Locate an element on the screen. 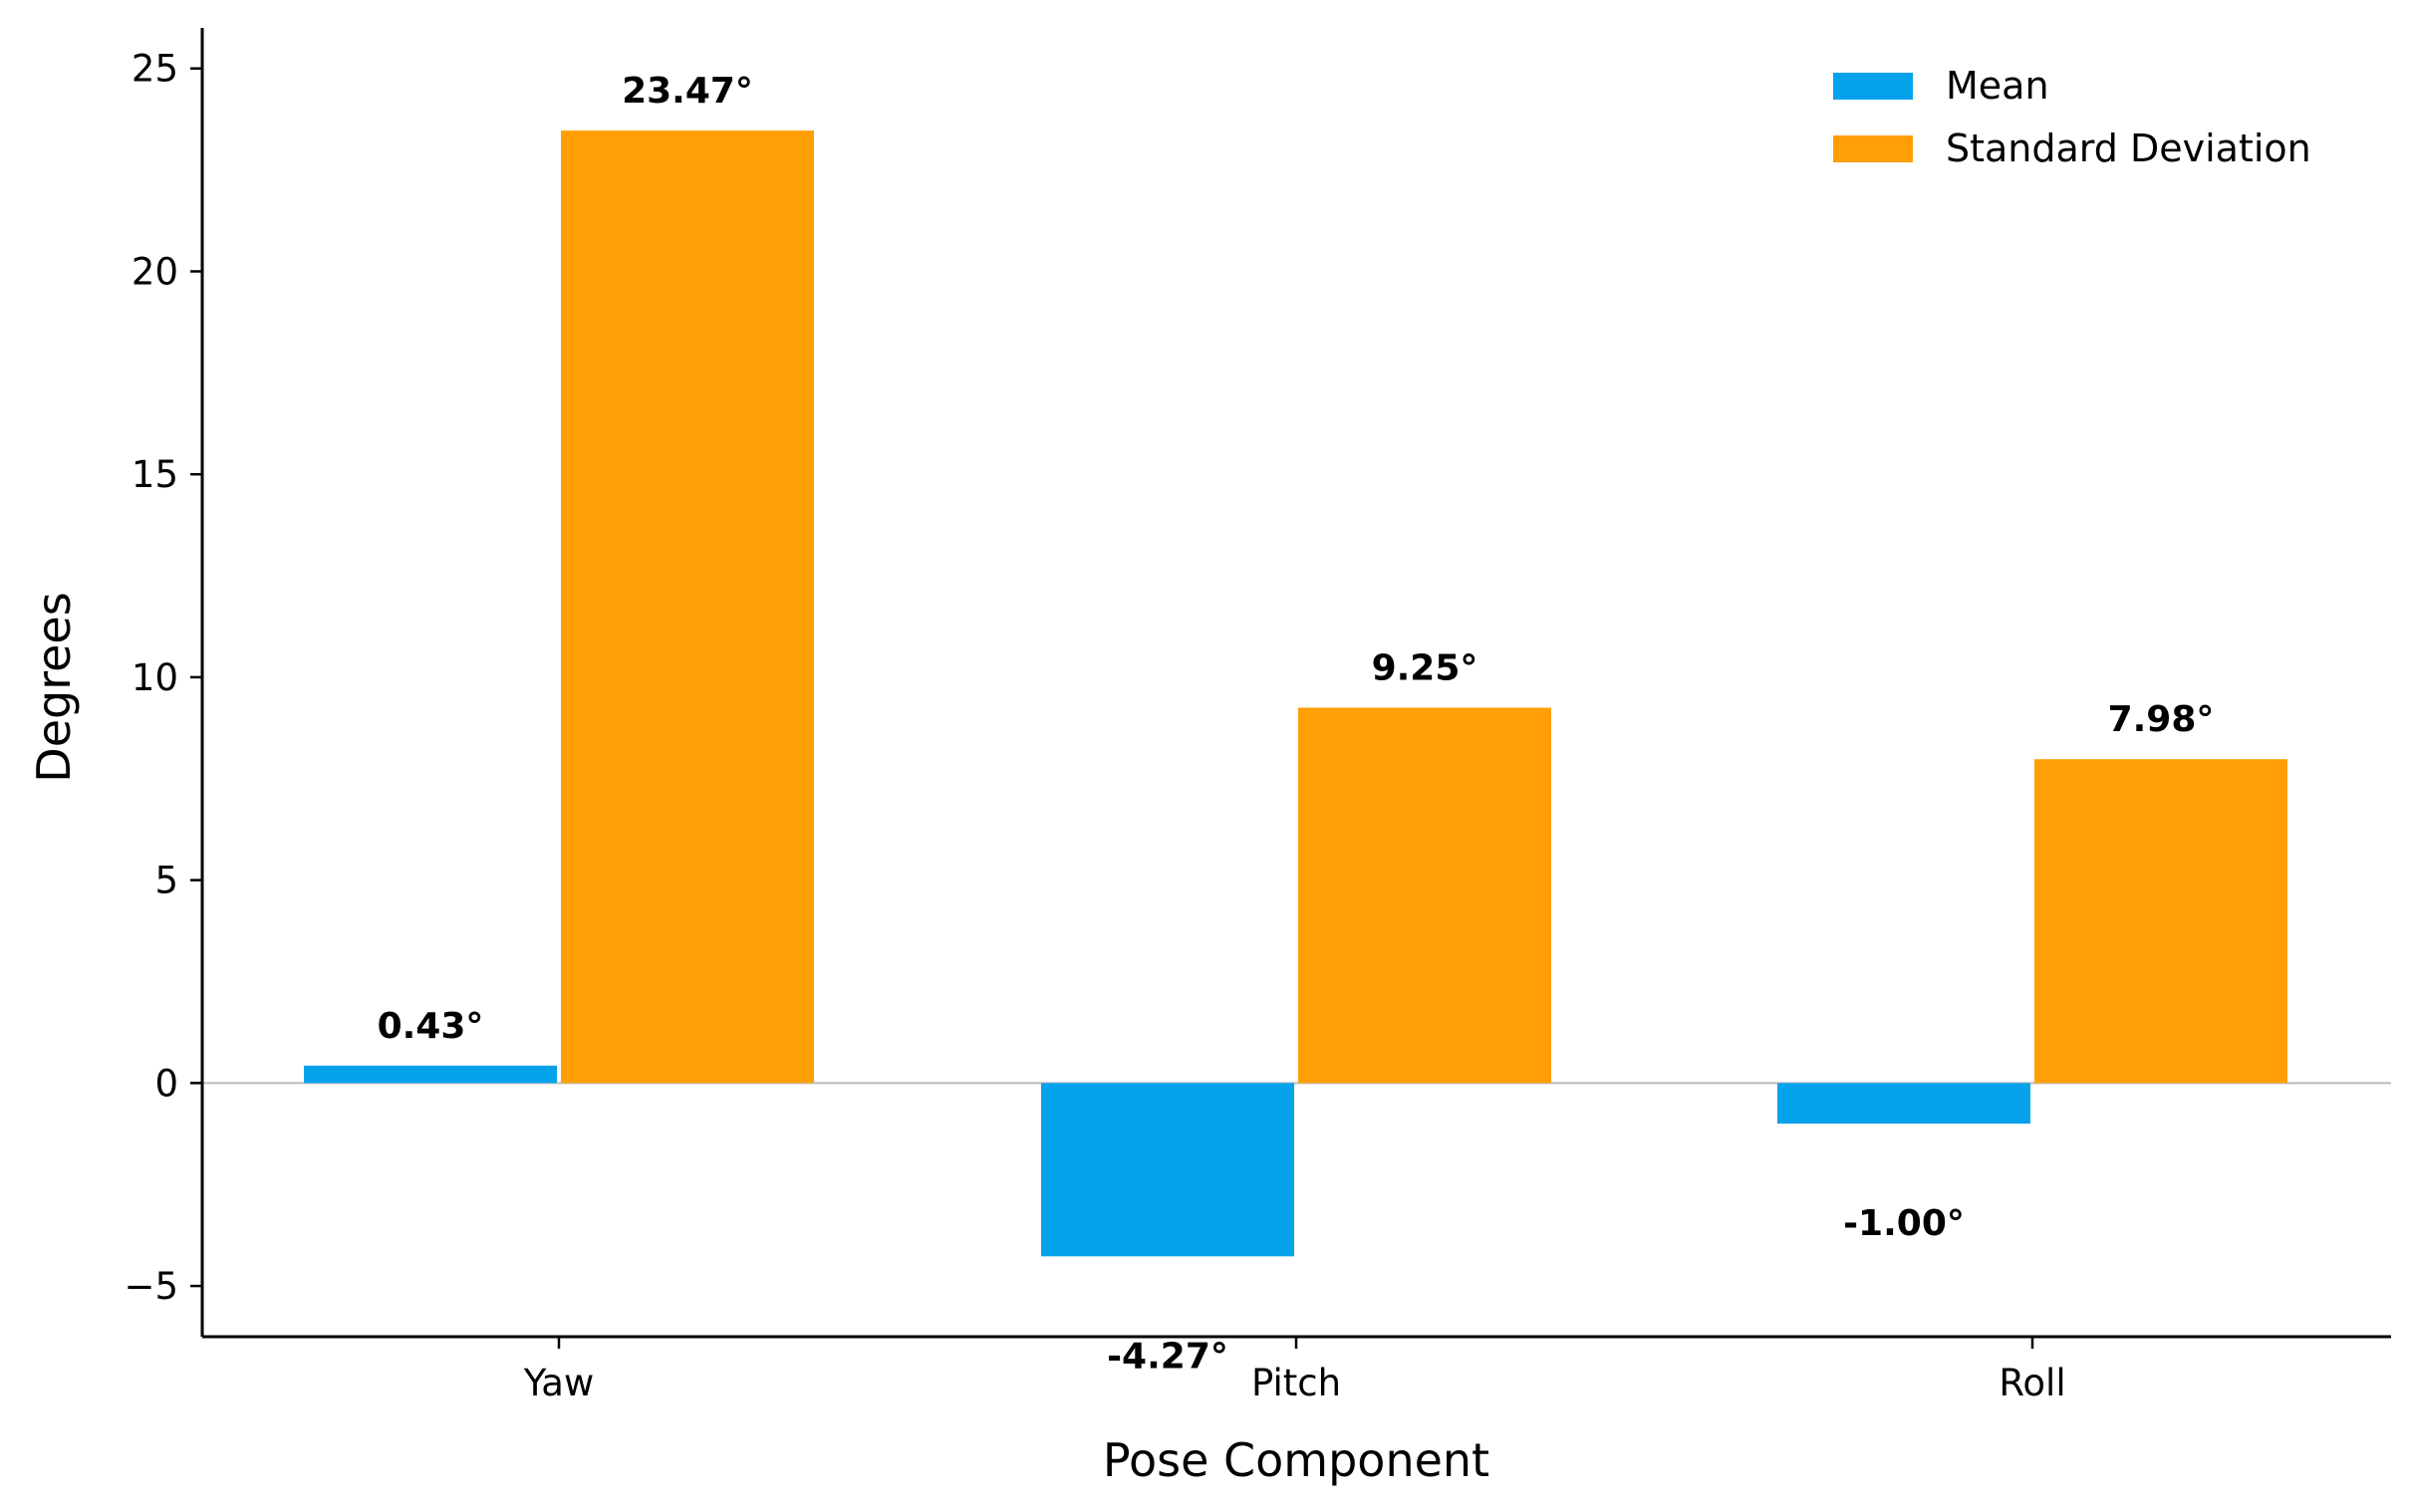 The image size is (2409, 1512). y-tick-label: 15 is located at coordinates (155, 474).